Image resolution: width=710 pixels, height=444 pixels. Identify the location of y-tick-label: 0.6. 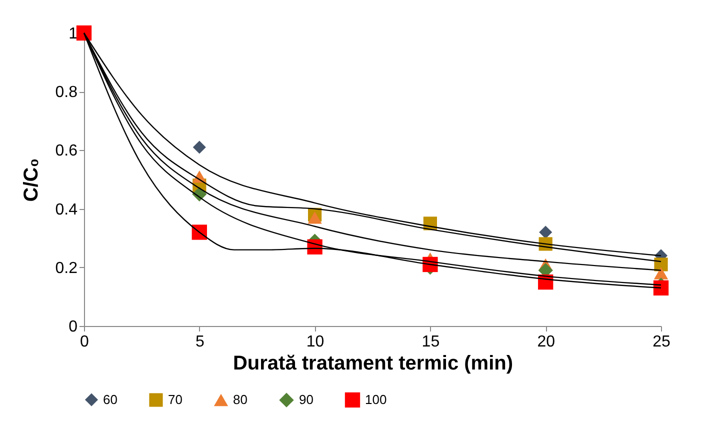
(66, 151).